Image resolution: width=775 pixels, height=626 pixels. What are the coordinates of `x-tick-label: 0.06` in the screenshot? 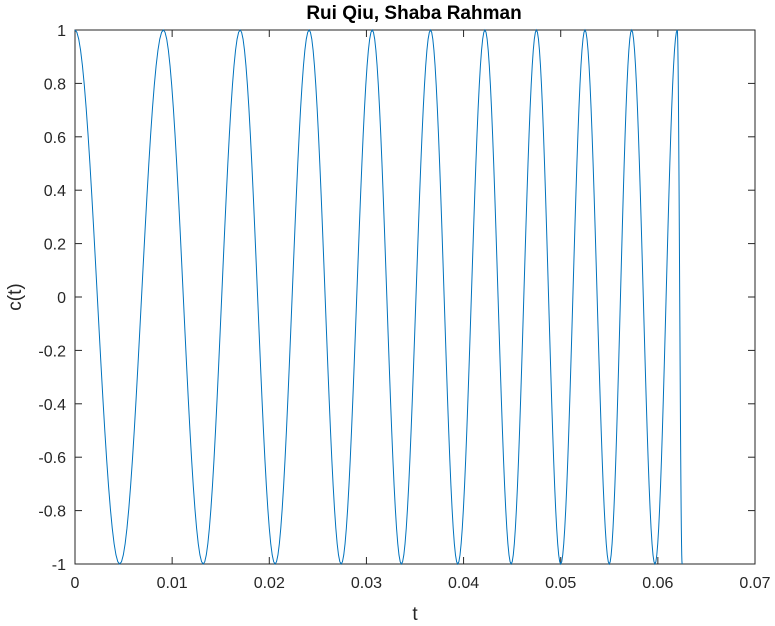 It's located at (657, 583).